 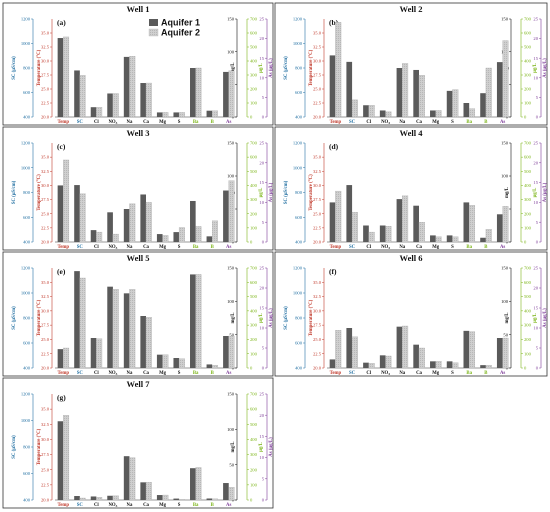 What do you see at coordinates (146, 122) in the screenshot?
I see `category-label: Ca` at bounding box center [146, 122].